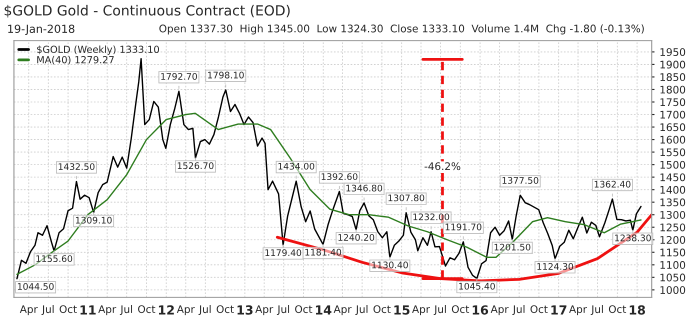 The width and height of the screenshot is (697, 325). What do you see at coordinates (356, 237) in the screenshot?
I see `annotation: 1240.20` at bounding box center [356, 237].